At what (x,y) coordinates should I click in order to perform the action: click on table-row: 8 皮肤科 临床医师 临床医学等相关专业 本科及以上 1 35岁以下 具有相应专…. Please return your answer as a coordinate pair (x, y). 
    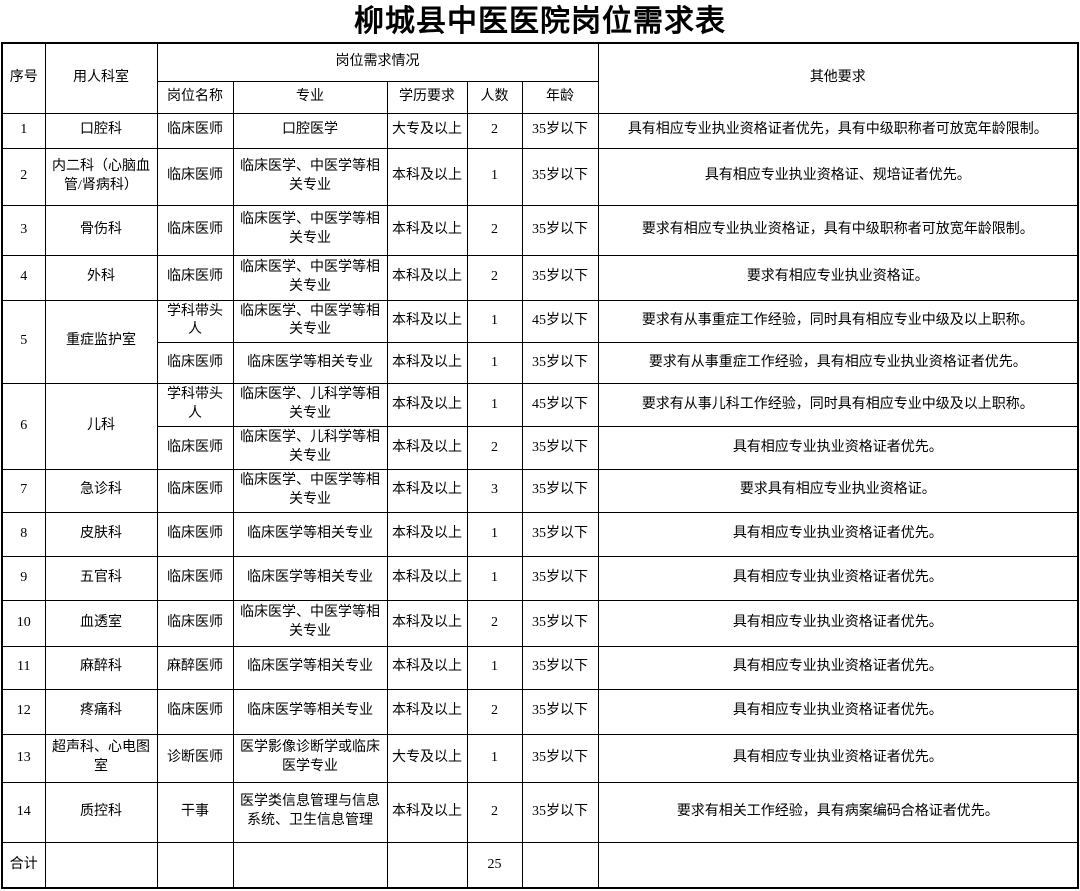
    Looking at the image, I should click on (540, 534).